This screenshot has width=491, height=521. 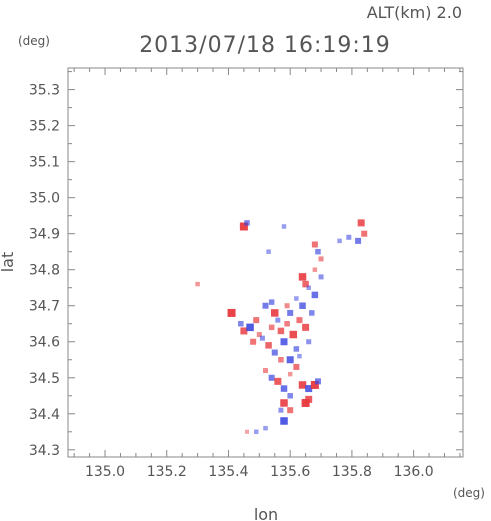 I want to click on y-tick-label: 35.1, so click(x=44, y=163).